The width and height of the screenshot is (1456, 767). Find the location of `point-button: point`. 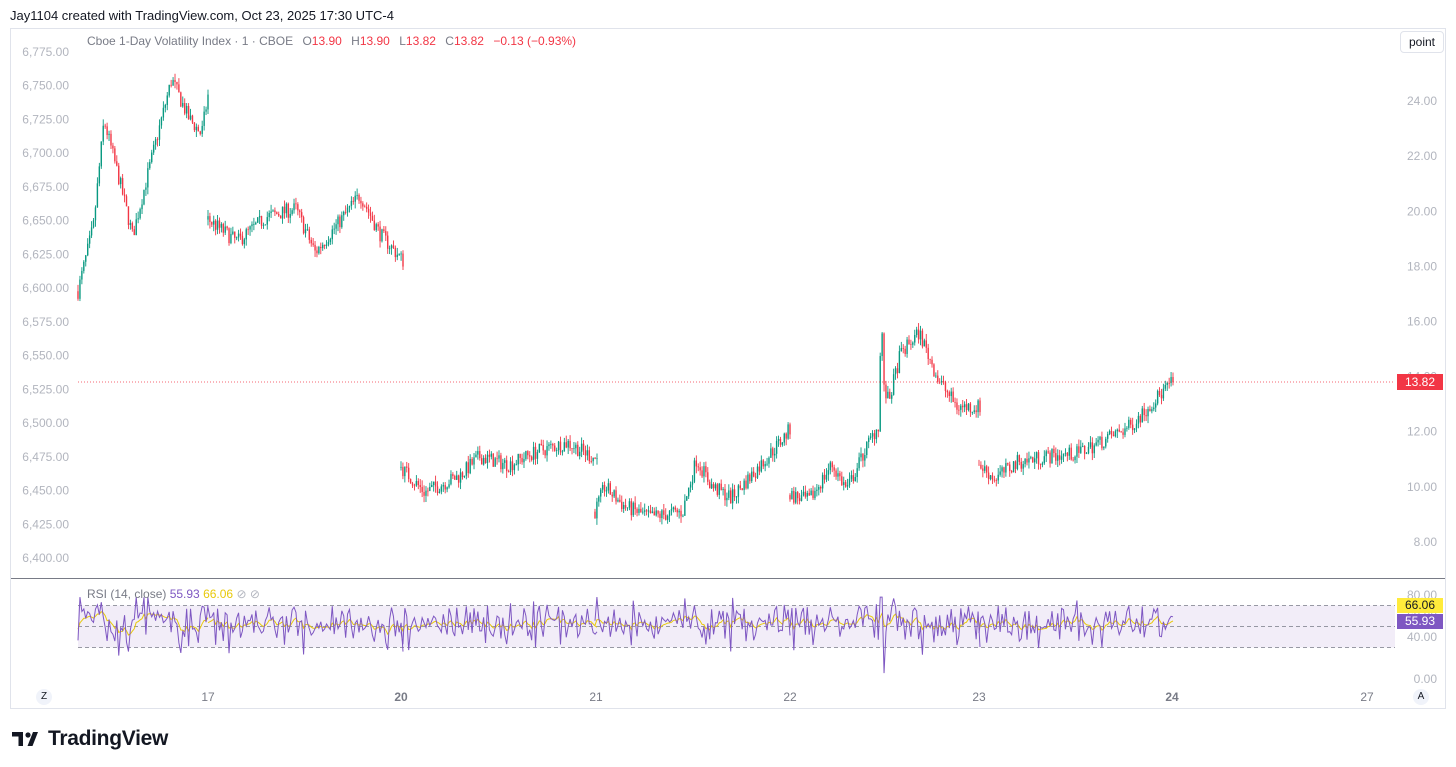

point-button: point is located at coordinates (1422, 42).